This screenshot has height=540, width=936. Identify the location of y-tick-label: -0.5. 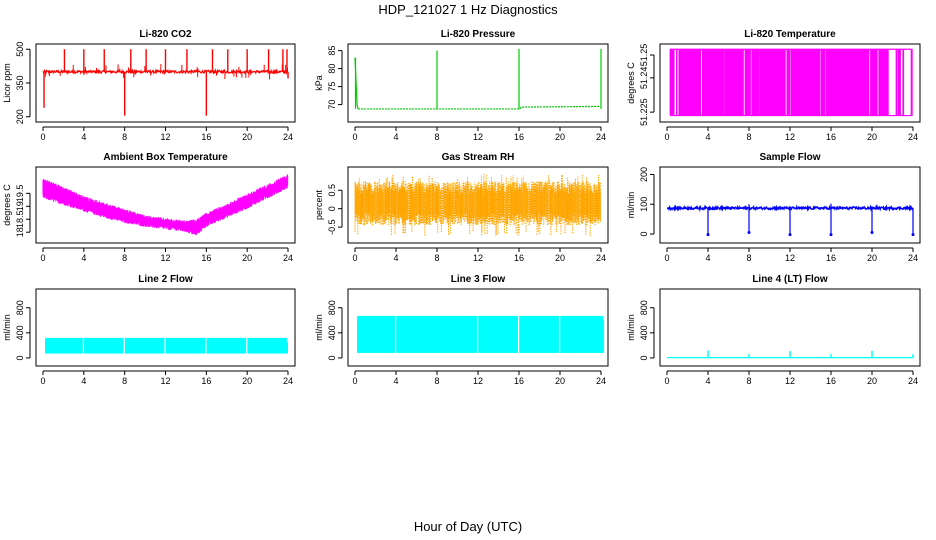
(332, 227).